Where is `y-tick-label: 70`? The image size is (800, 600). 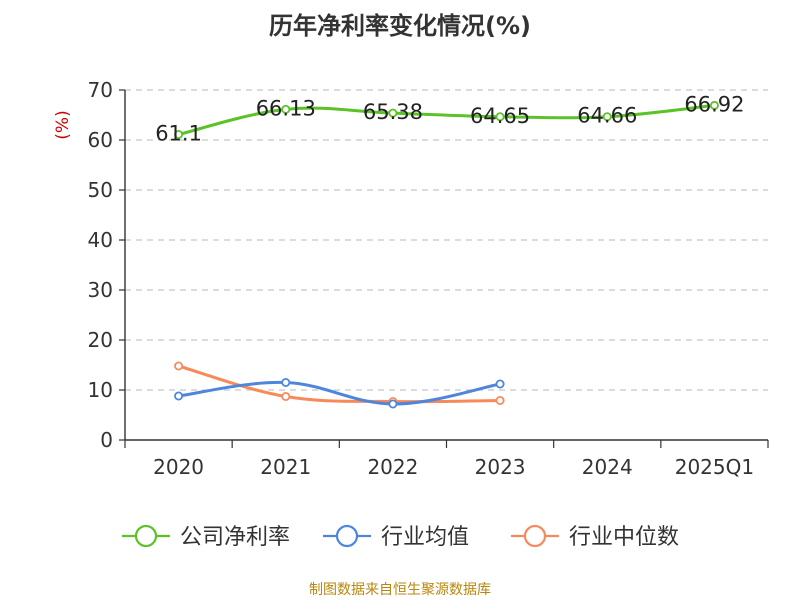 y-tick-label: 70 is located at coordinates (100, 90).